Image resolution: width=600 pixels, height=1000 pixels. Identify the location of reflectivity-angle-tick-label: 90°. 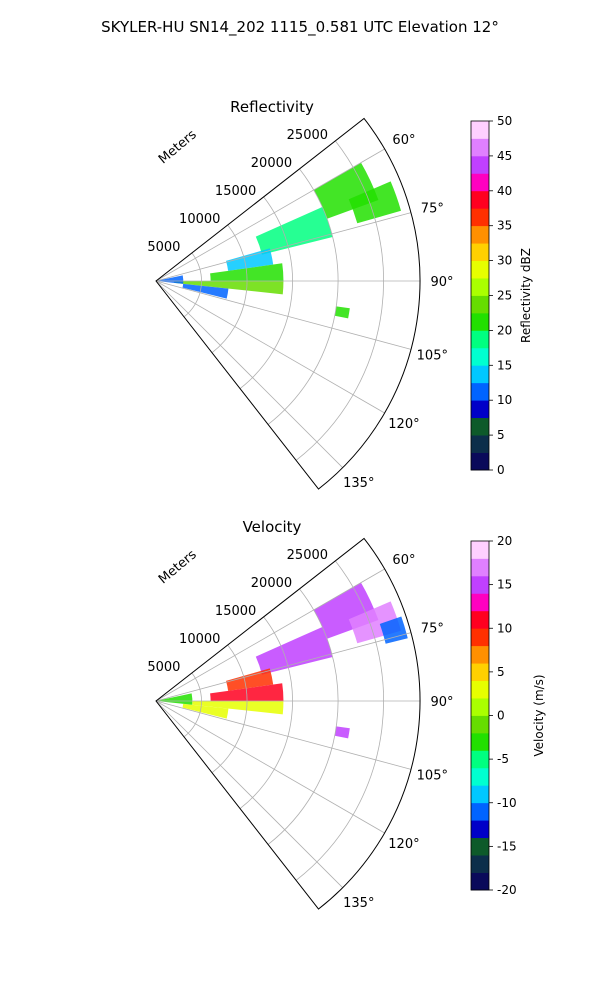
(441, 282).